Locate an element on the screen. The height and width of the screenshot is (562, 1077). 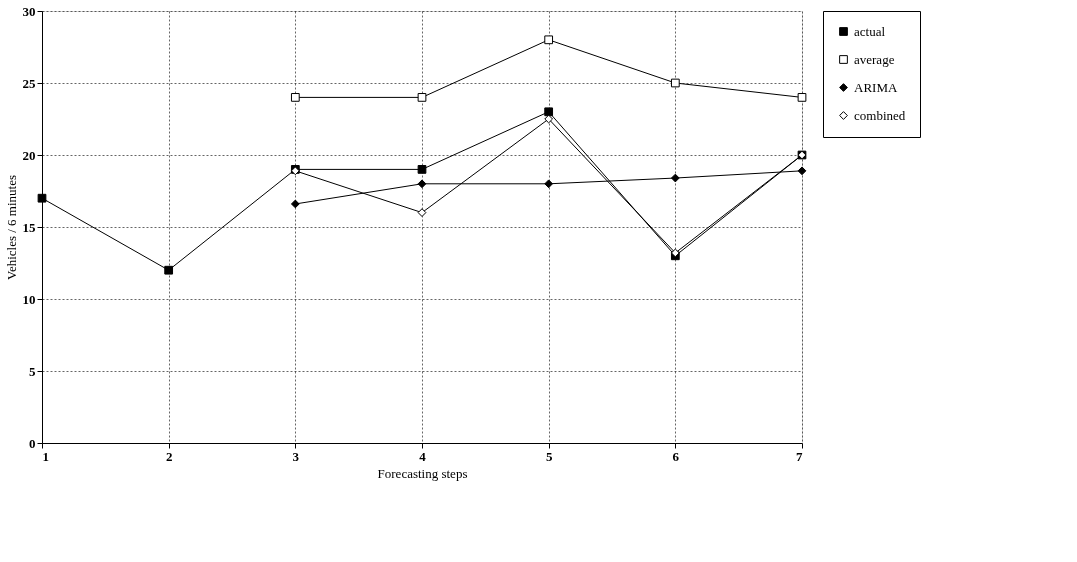
y-tick-label: 15 is located at coordinates (29, 227).